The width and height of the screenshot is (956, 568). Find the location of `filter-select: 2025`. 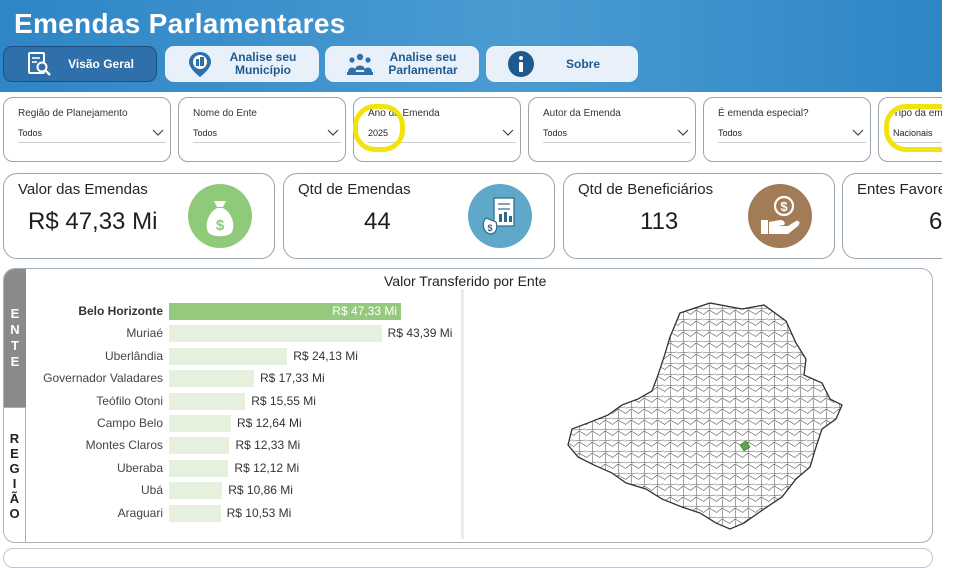

filter-select: 2025 is located at coordinates (442, 134).